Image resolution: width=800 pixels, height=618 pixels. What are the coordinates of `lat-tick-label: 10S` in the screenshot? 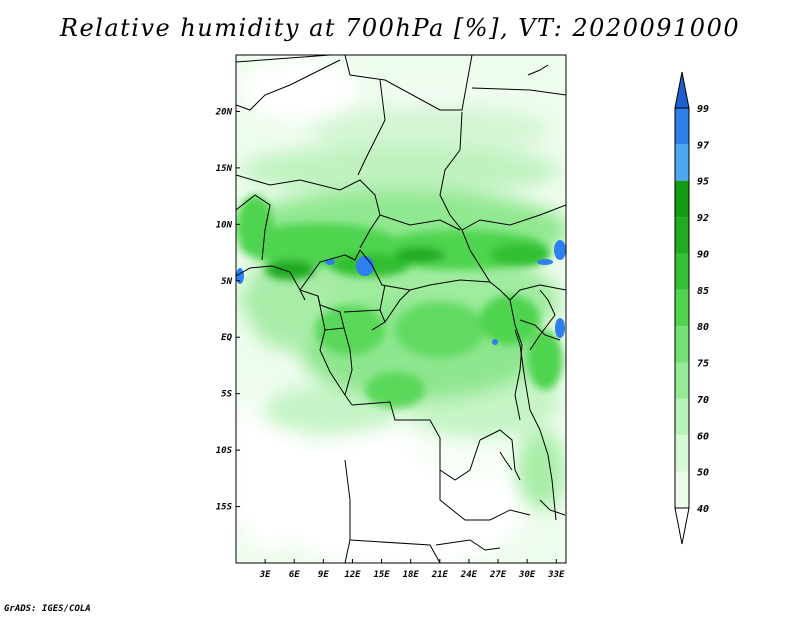 It's located at (224, 451).